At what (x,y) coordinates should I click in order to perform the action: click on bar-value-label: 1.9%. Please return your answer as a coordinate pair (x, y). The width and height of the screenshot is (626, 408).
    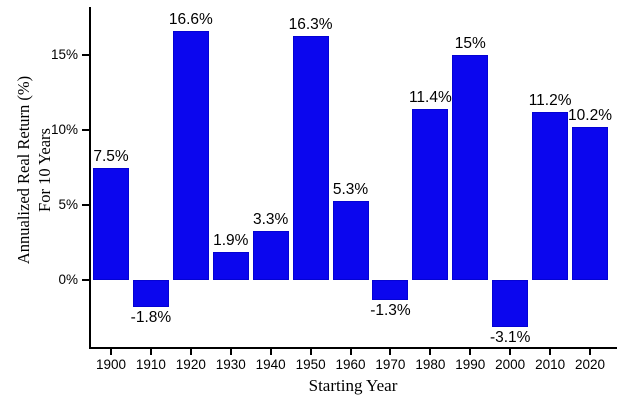
    Looking at the image, I should click on (231, 240).